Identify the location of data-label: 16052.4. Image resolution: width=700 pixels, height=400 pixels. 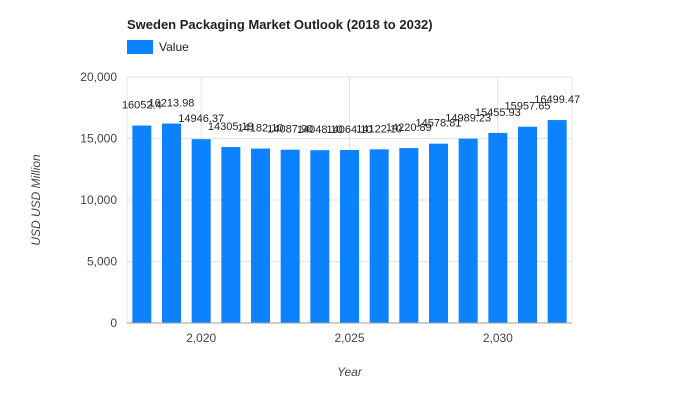
(142, 106).